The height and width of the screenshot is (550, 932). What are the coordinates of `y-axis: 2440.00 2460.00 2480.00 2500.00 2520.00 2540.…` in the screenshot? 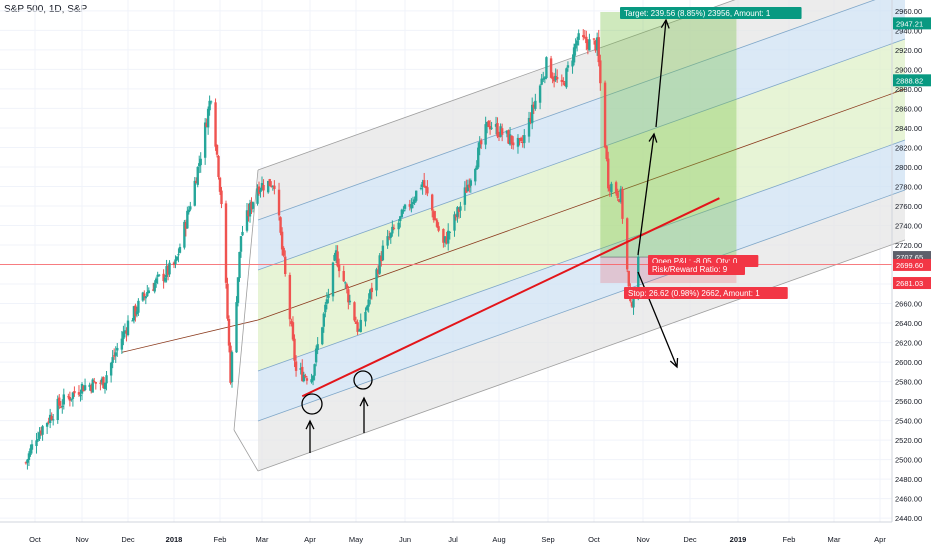 It's located at (911, 261).